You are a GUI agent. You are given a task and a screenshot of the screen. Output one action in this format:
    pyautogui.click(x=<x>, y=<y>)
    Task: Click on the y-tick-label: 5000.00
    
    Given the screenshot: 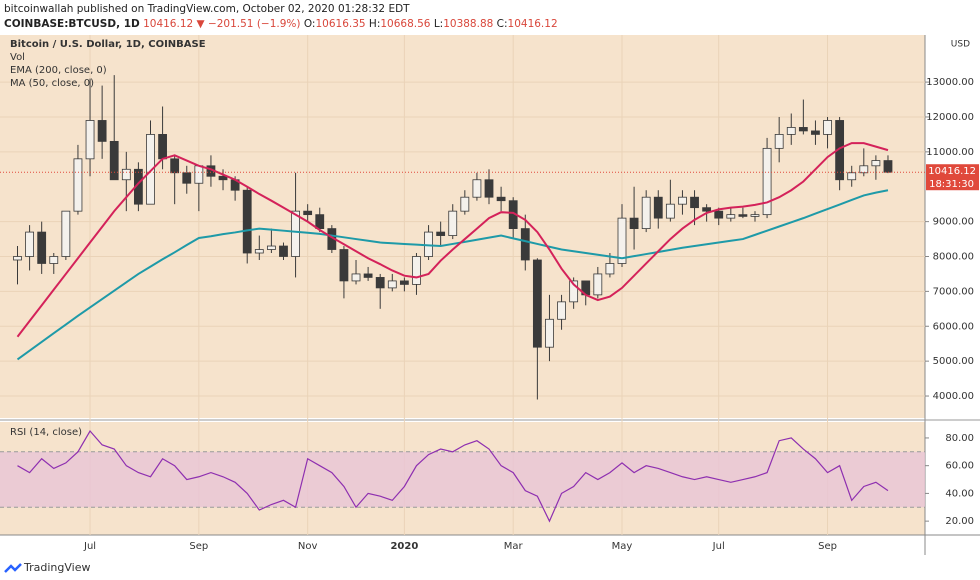 What is the action you would take?
    pyautogui.click(x=953, y=361)
    